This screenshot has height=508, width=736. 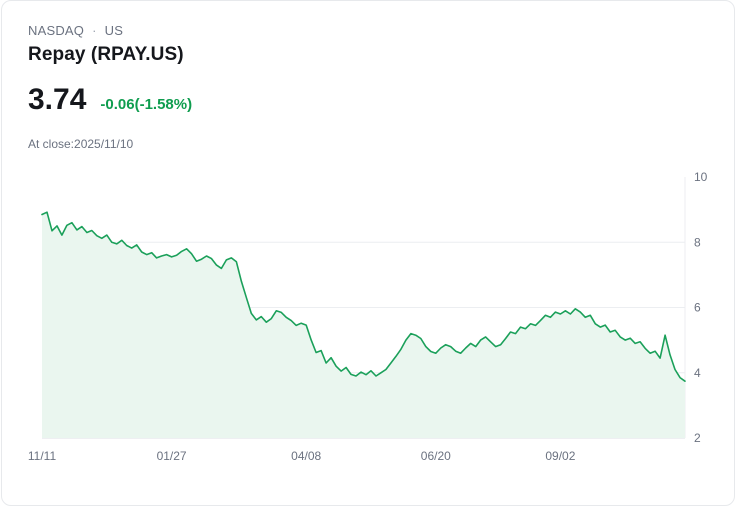 I want to click on quote-header: NASDAQ · US Repay (RPAY.US), so click(x=106, y=44).